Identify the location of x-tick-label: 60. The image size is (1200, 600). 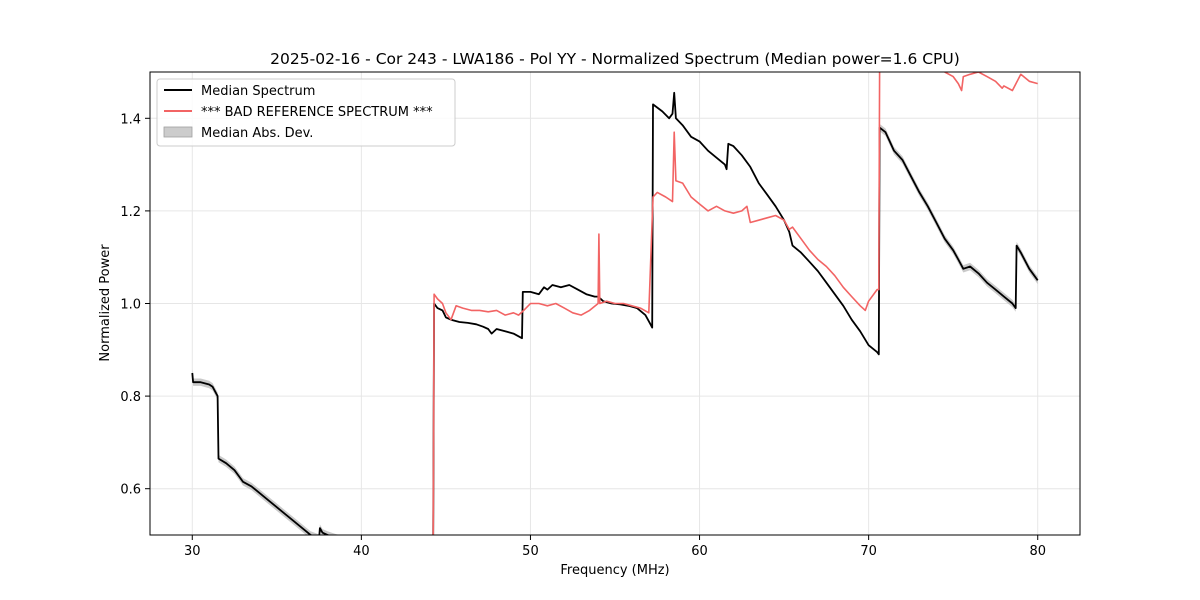
(699, 551).